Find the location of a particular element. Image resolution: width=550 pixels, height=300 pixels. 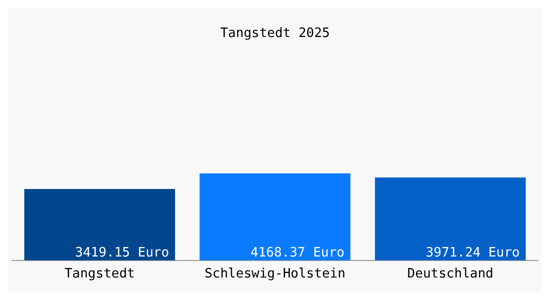

x-tick-label: Deutschland is located at coordinates (450, 274).